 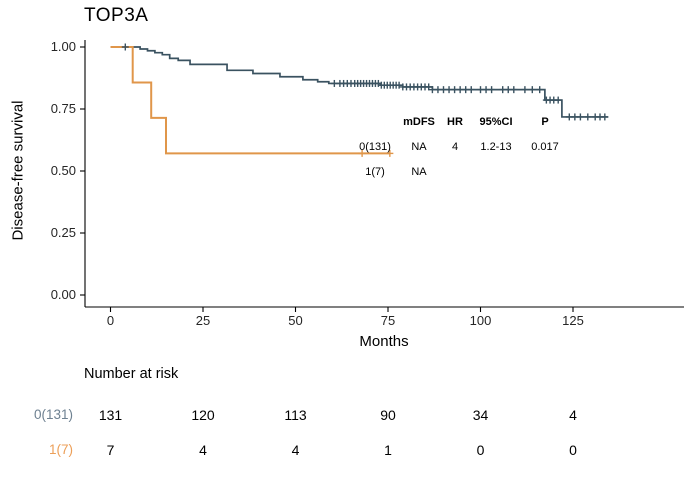 What do you see at coordinates (110, 320) in the screenshot?
I see `x-tick-label: 0` at bounding box center [110, 320].